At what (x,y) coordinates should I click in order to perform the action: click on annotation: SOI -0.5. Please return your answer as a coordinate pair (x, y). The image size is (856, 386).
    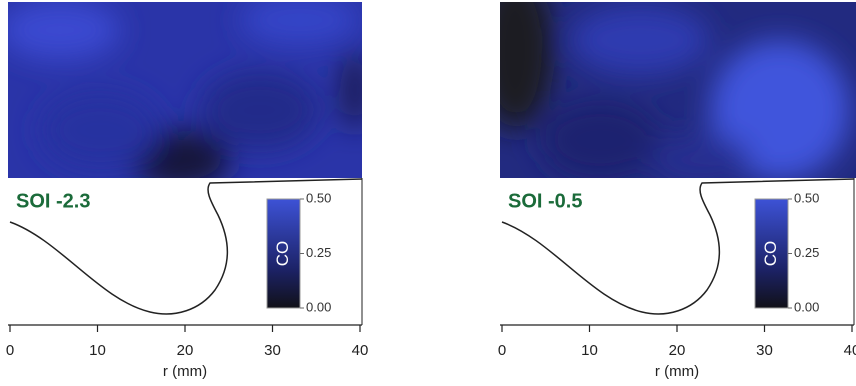
    Looking at the image, I should click on (545, 201).